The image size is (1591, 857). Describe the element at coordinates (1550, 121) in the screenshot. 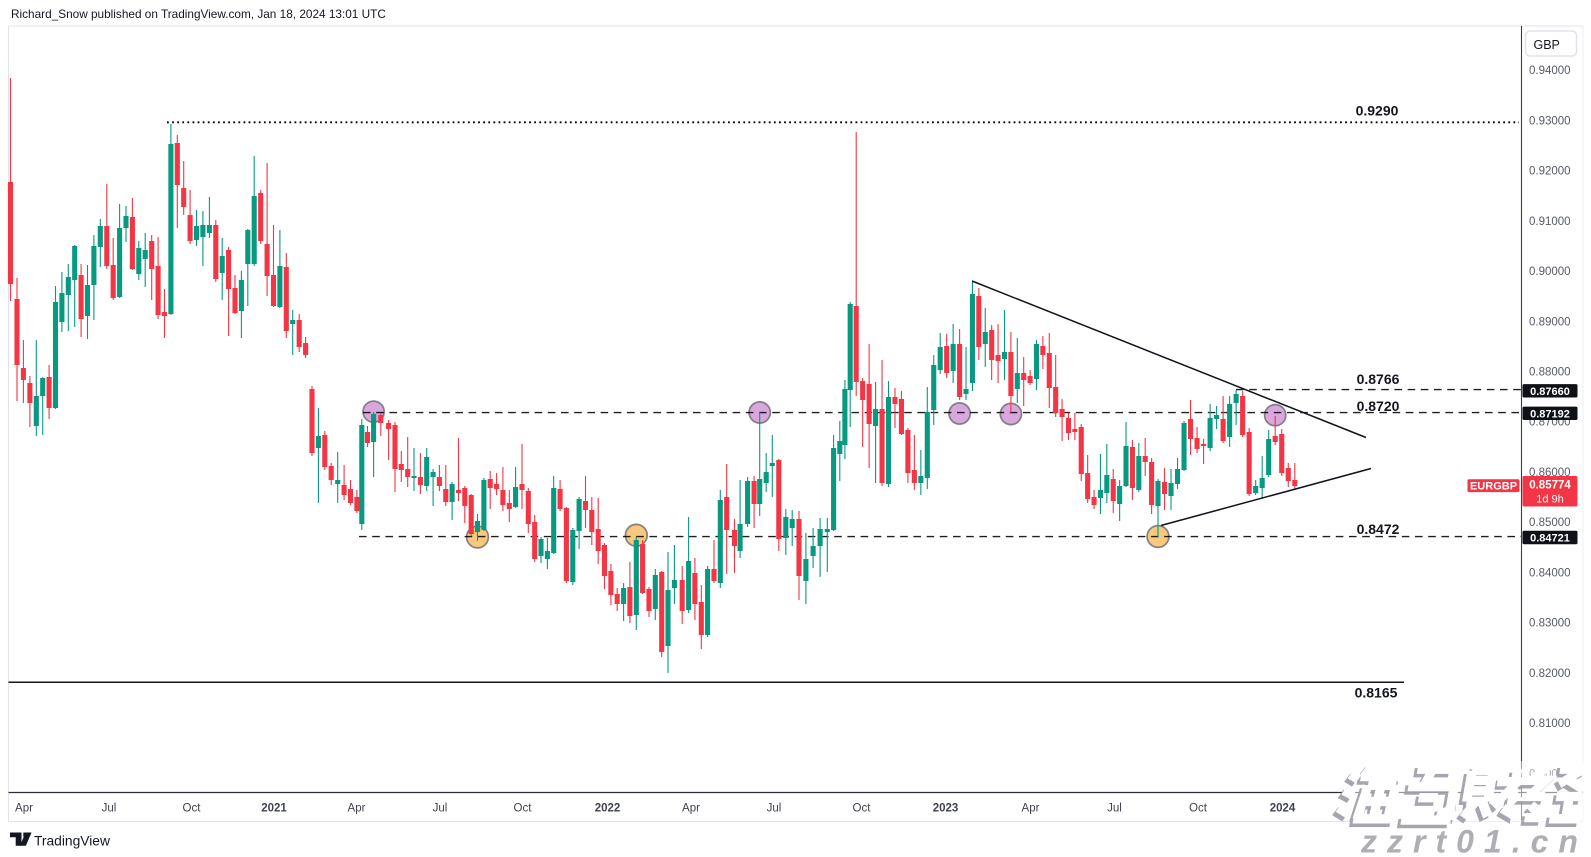

I see `svg-text: 0.93000` at that location.